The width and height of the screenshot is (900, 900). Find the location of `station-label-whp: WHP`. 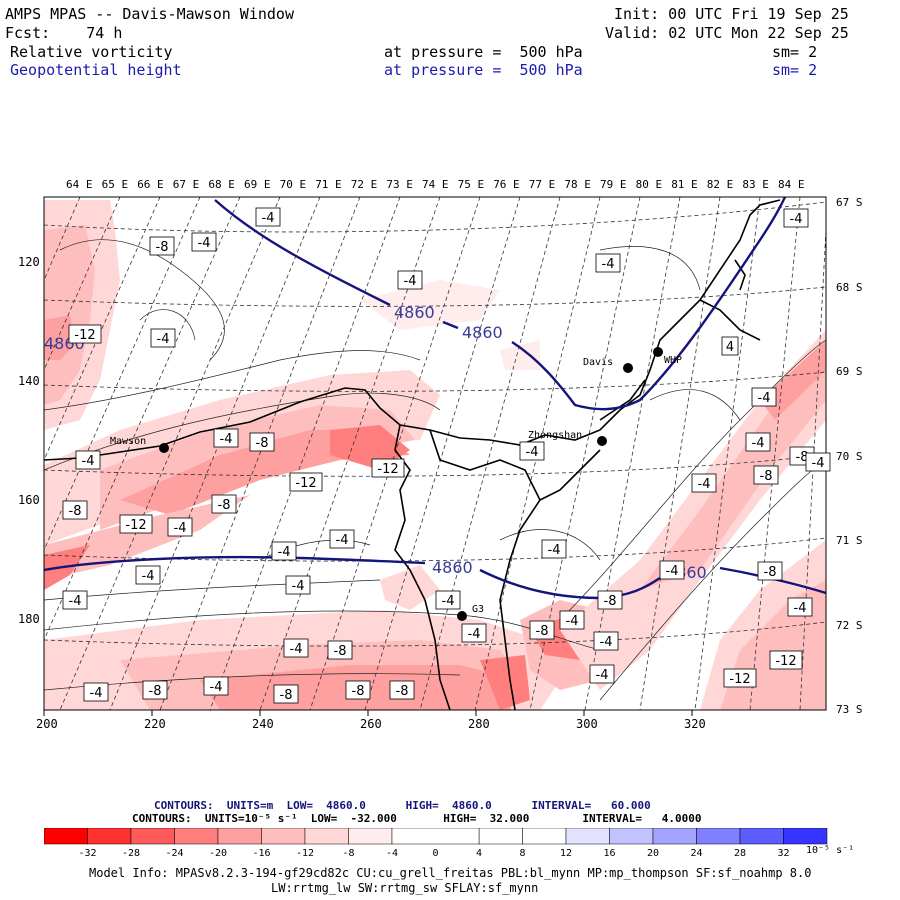

station-label-whp: WHP is located at coordinates (673, 360).